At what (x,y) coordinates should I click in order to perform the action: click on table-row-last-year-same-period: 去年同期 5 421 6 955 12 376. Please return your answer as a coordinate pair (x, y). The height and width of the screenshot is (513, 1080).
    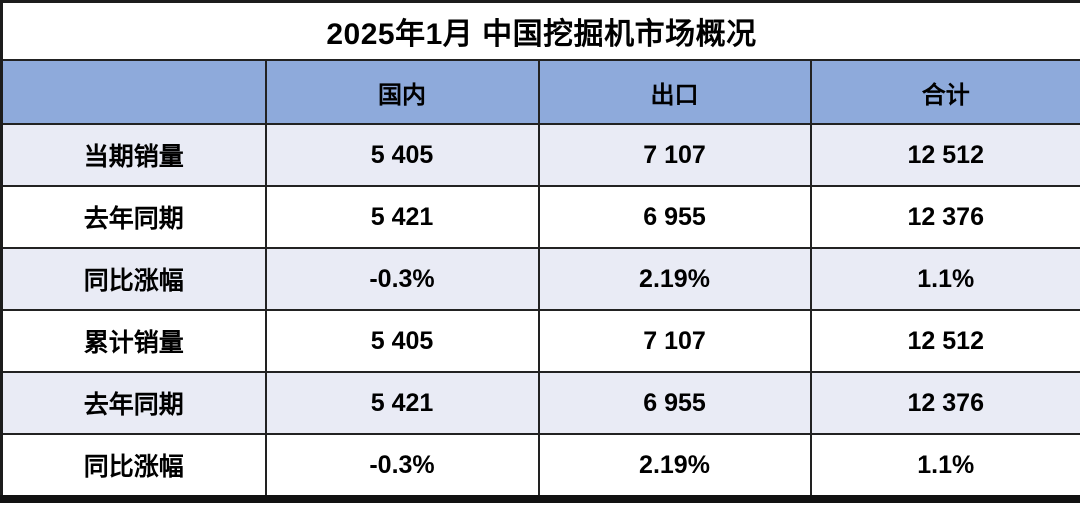
    Looking at the image, I should click on (540, 217).